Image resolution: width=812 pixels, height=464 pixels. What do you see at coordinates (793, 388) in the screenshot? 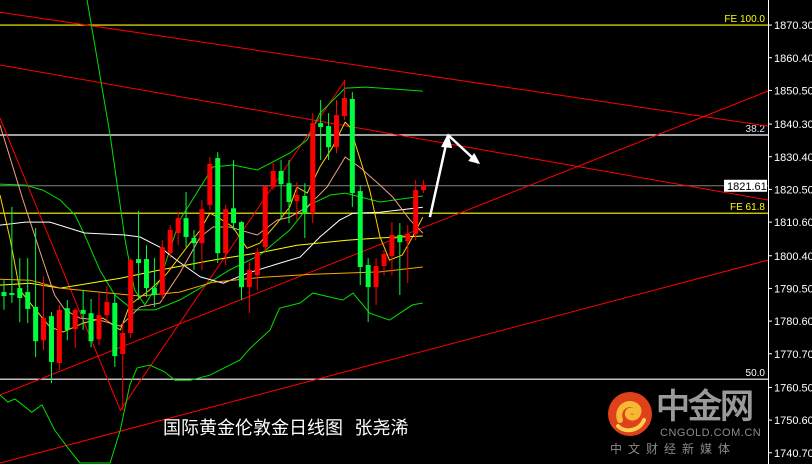
I see `y-tick-label: 1760.50` at bounding box center [793, 388].